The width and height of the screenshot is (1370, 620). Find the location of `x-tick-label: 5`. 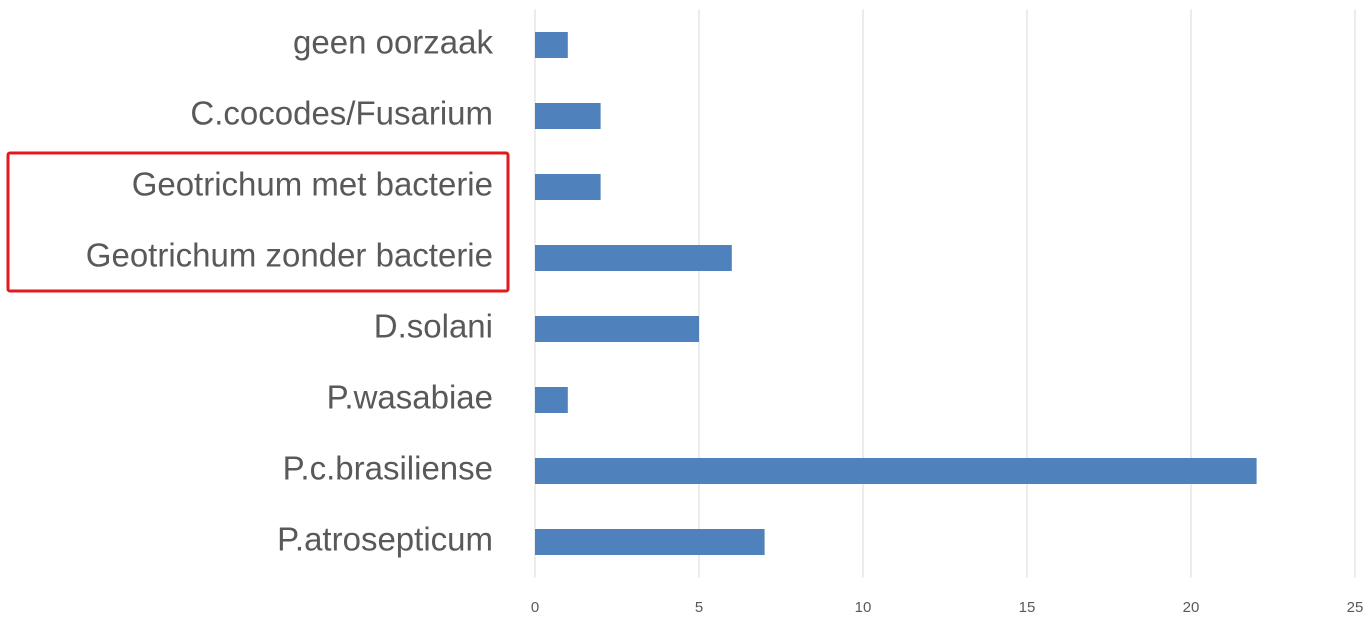

x-tick-label: 5 is located at coordinates (699, 607).